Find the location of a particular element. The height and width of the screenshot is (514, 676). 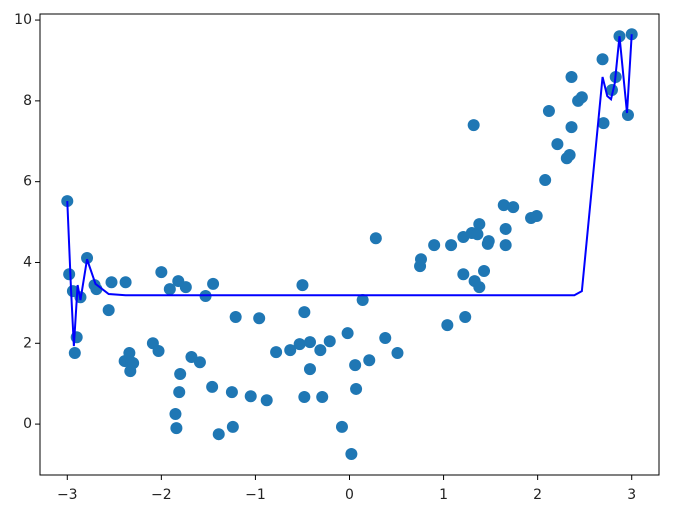

x-tick-label: −3 is located at coordinates (67, 495).